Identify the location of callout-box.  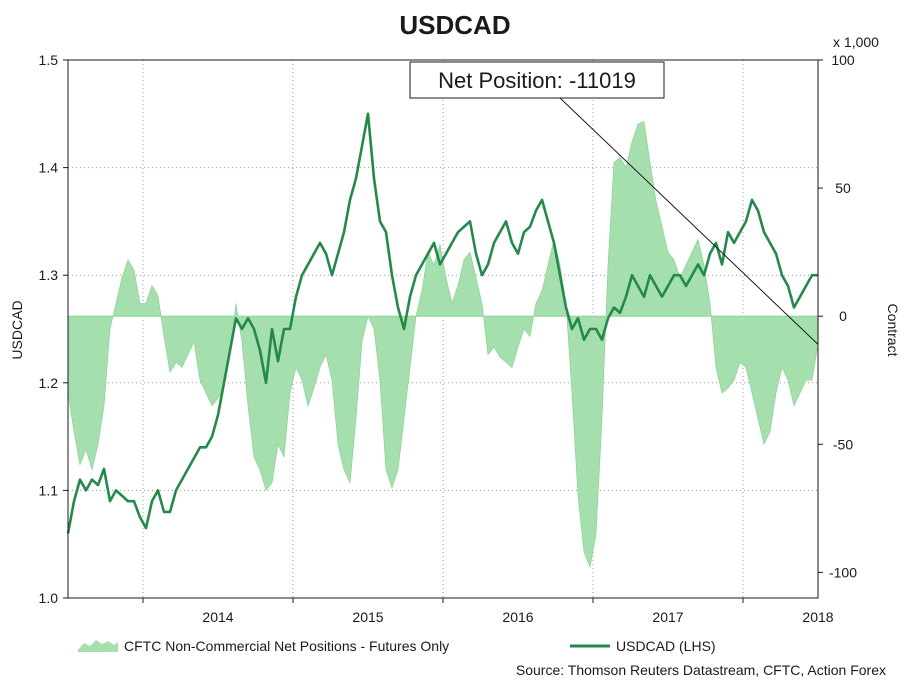
(537, 80).